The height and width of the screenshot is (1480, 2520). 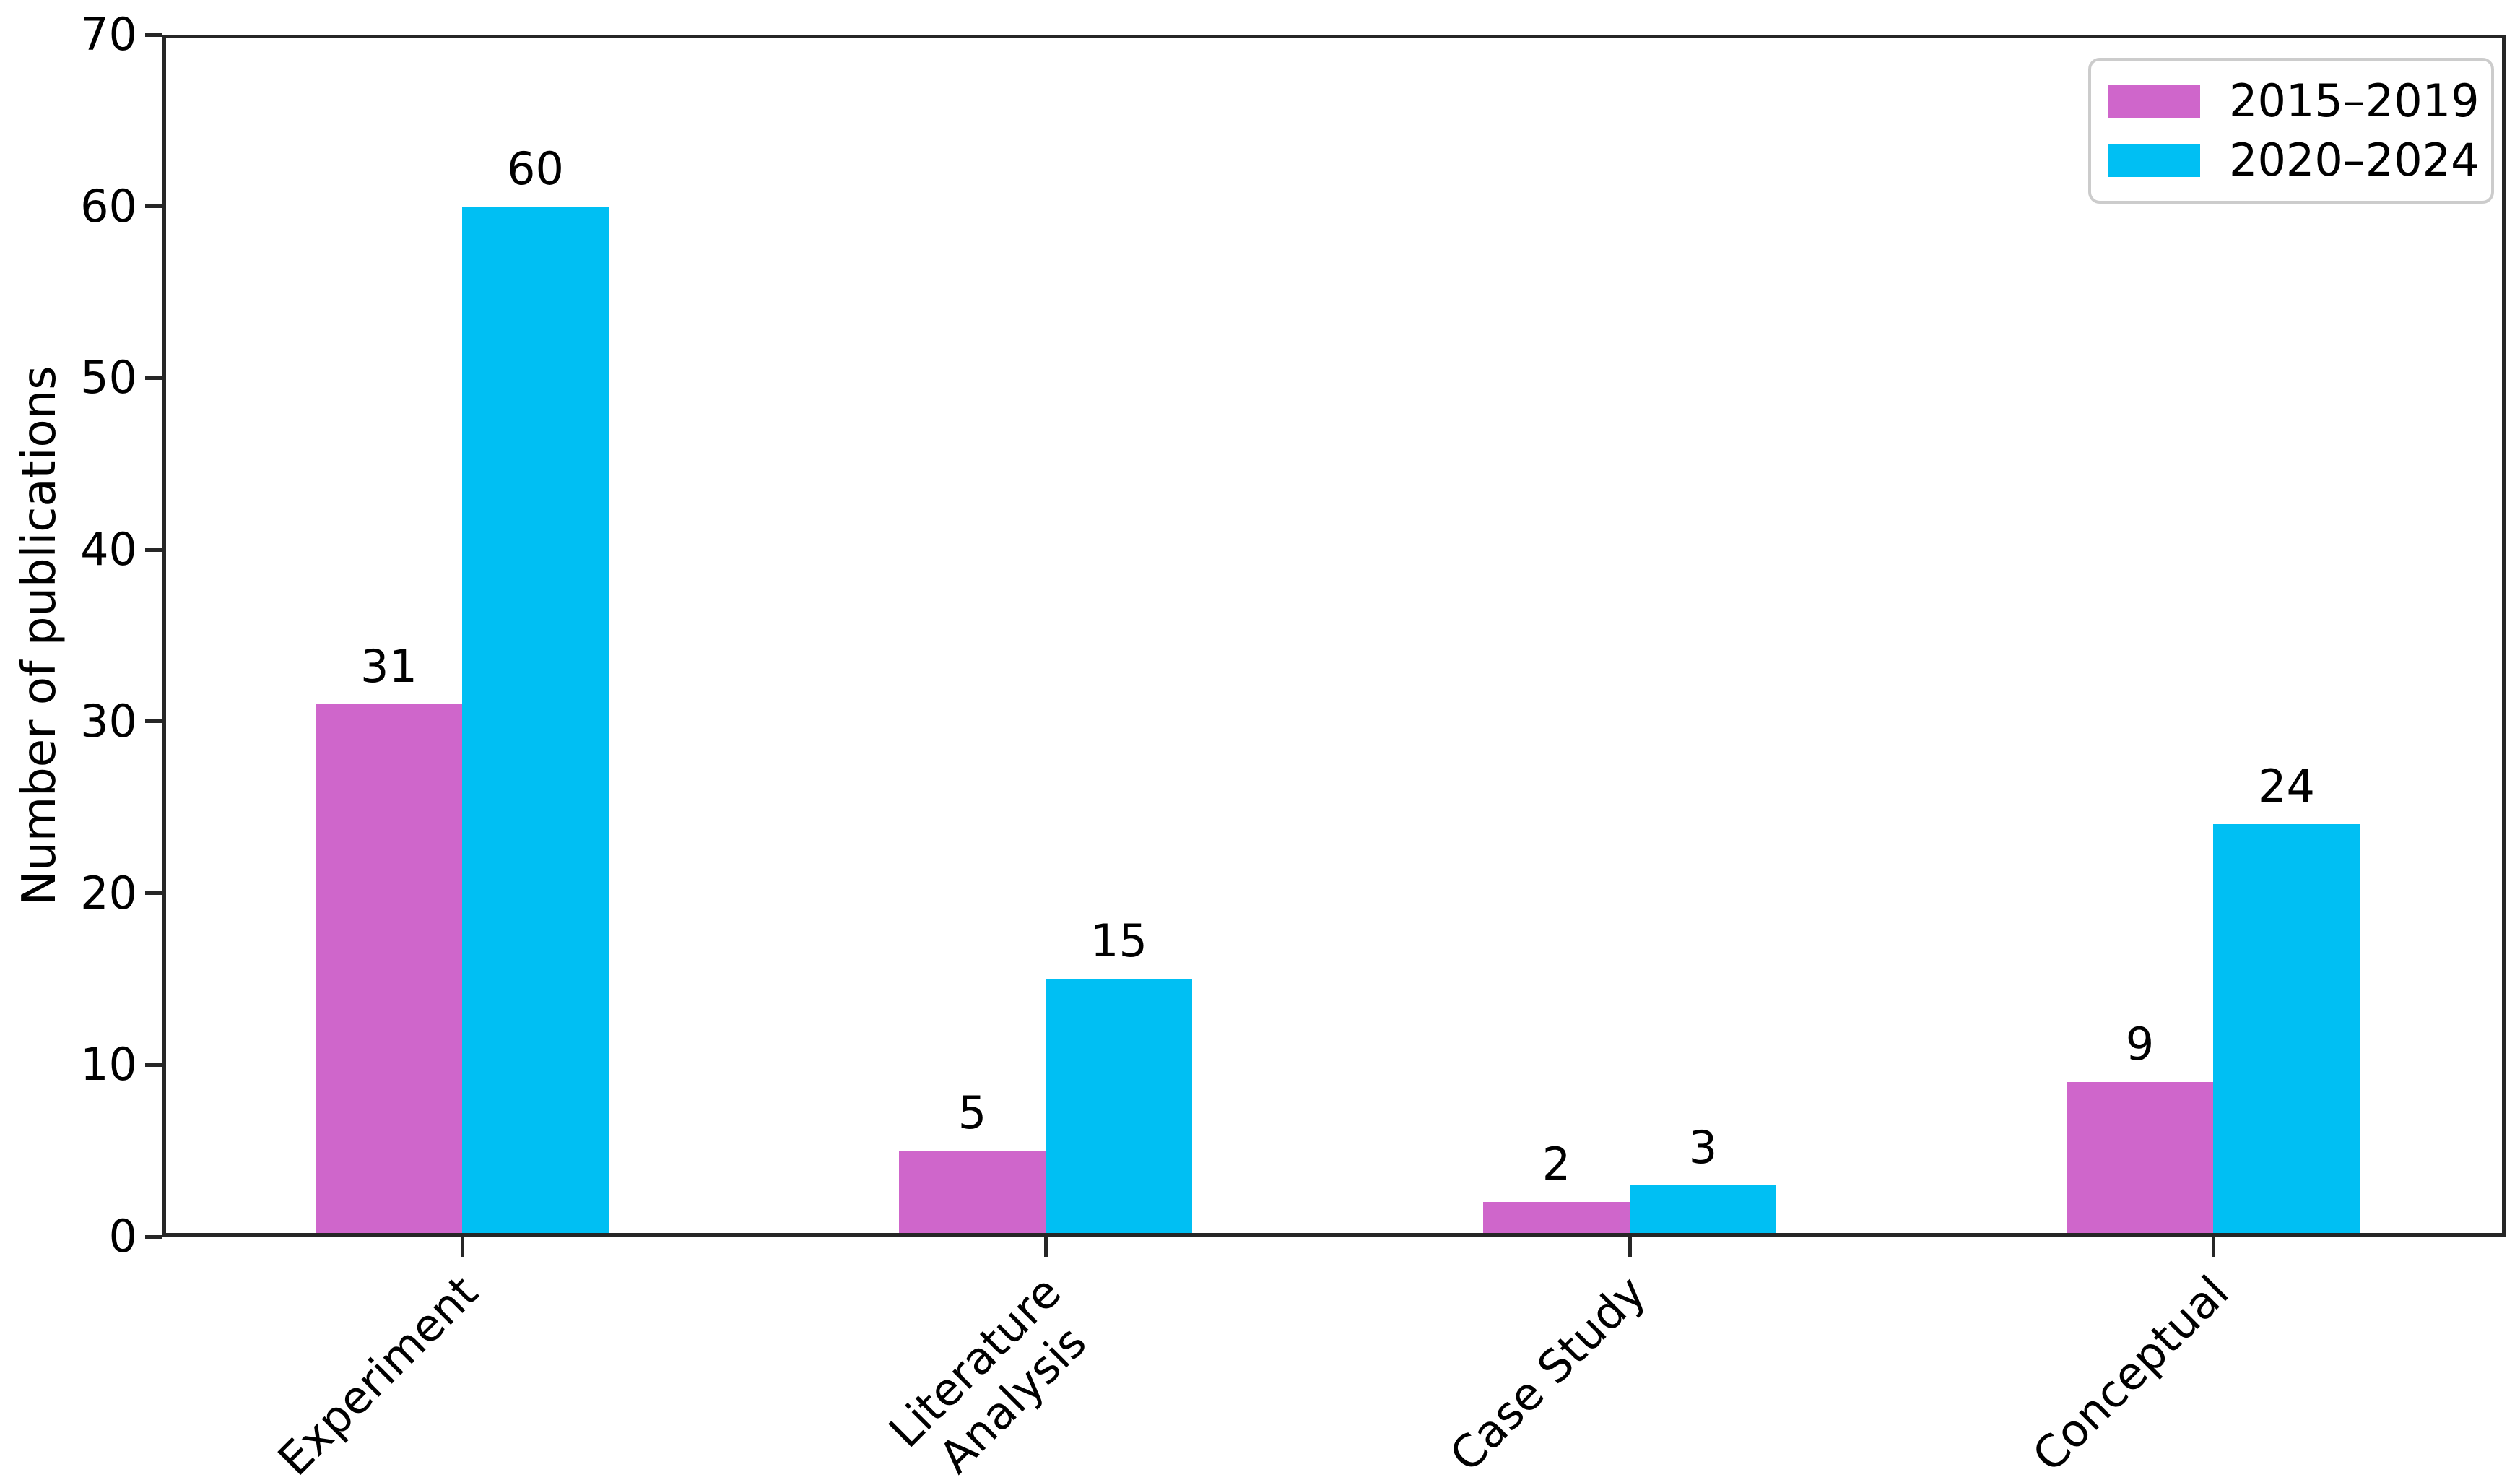 I want to click on bar-value-label: 15, so click(x=1118, y=941).